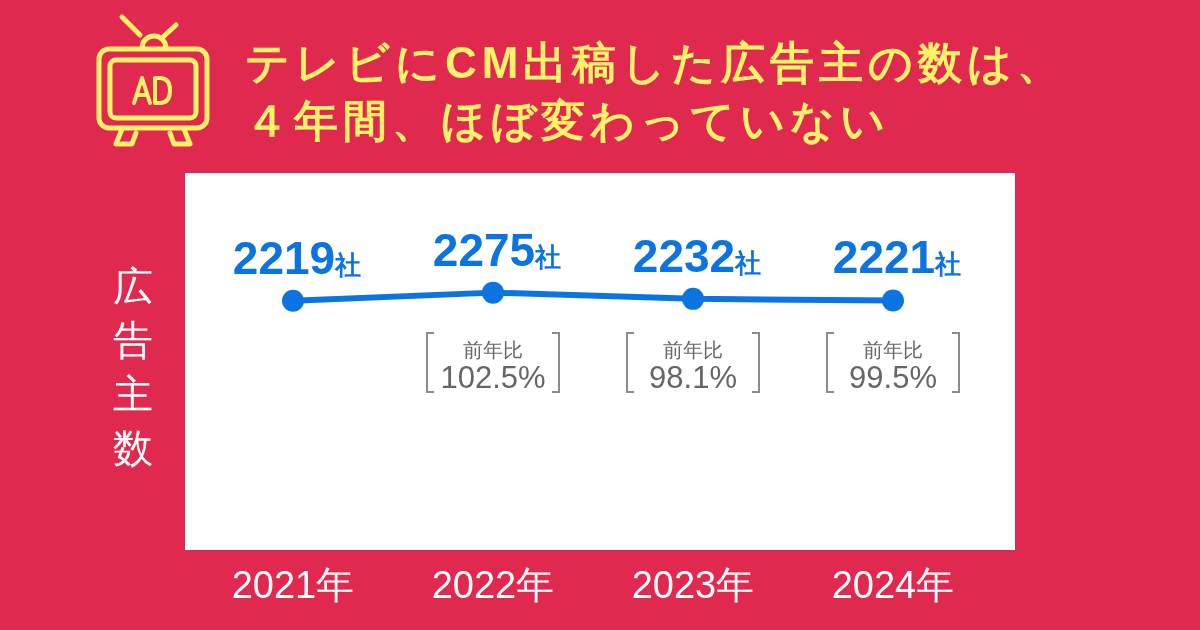 This screenshot has width=1200, height=630. Describe the element at coordinates (497, 249) in the screenshot. I see `data-label: 2275社` at that location.